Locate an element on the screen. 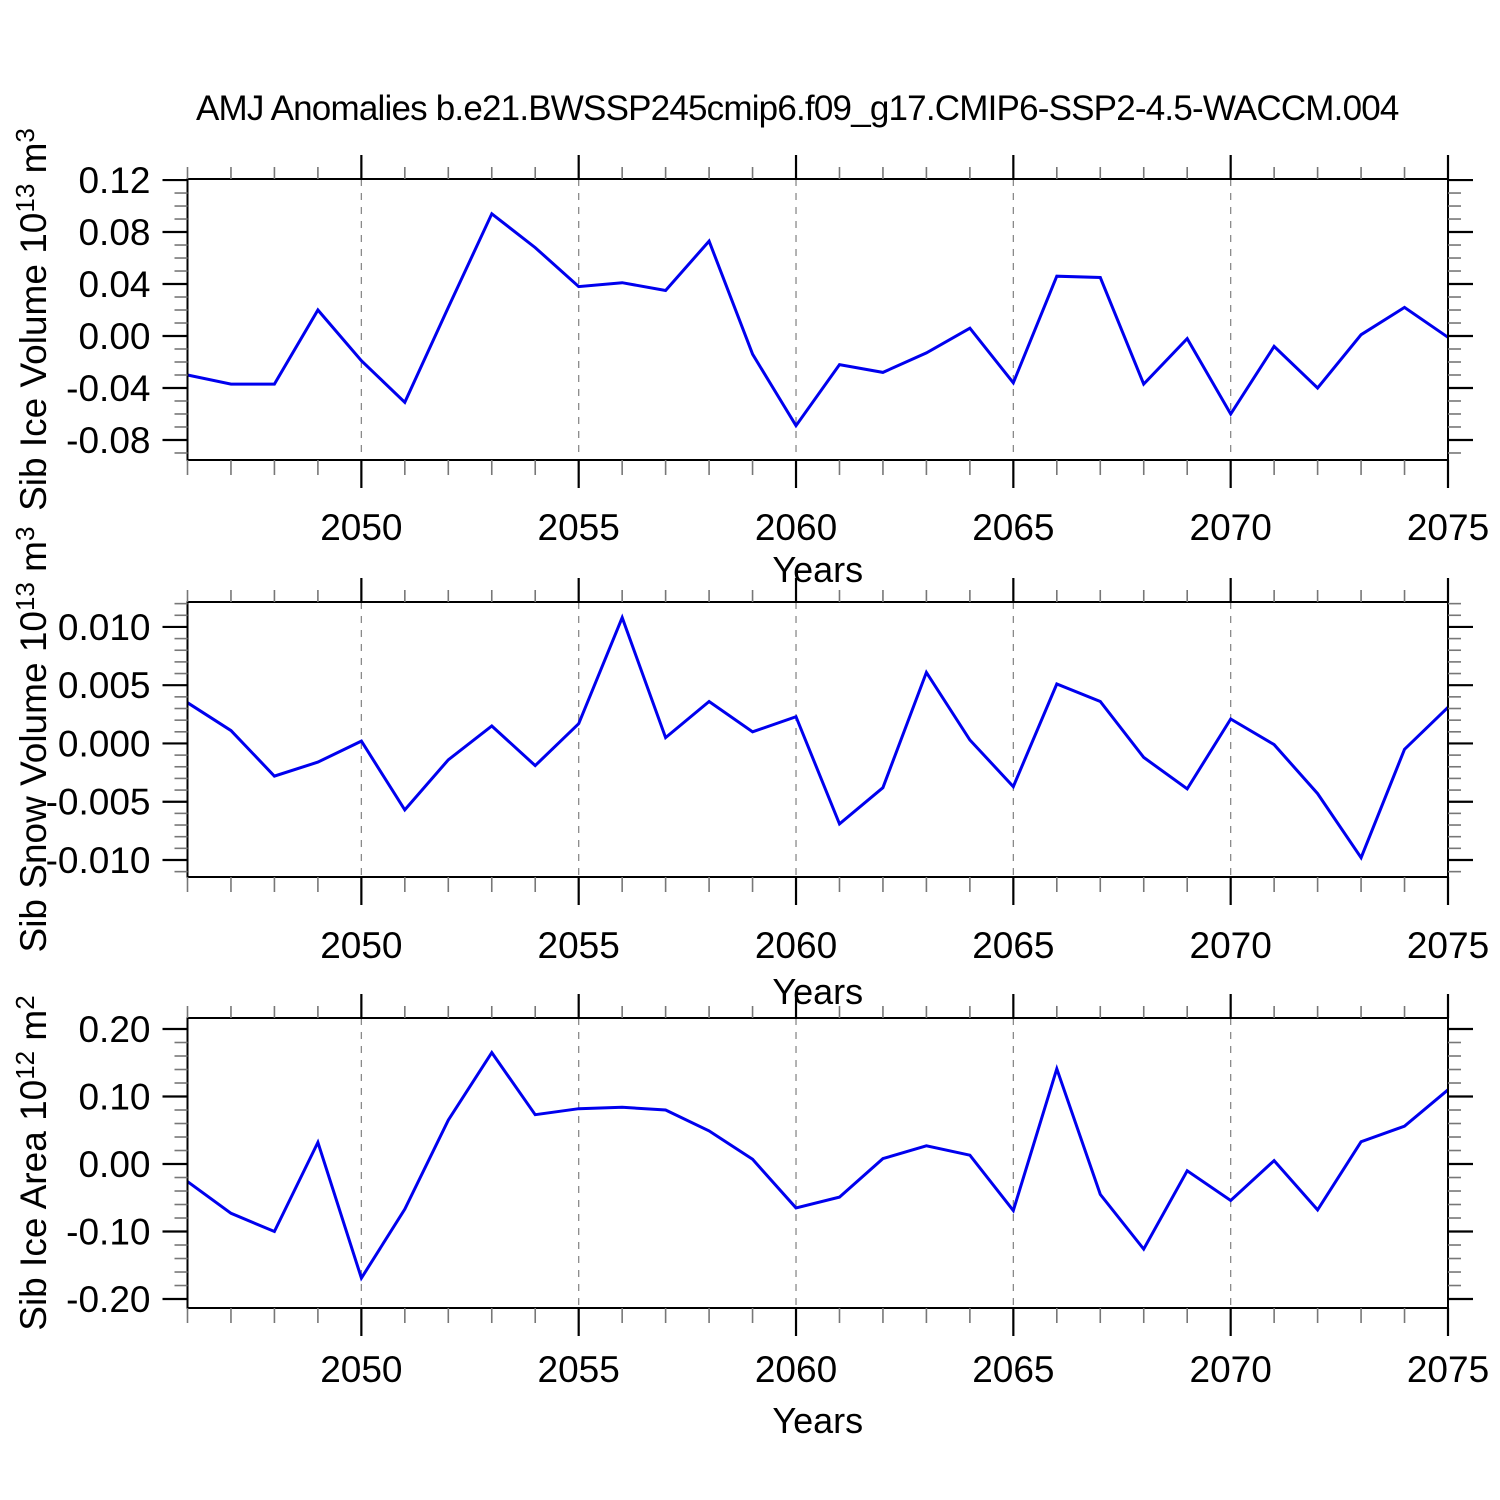 The image size is (1500, 1500). series-line-sib-ice-area is located at coordinates (817, 1165).